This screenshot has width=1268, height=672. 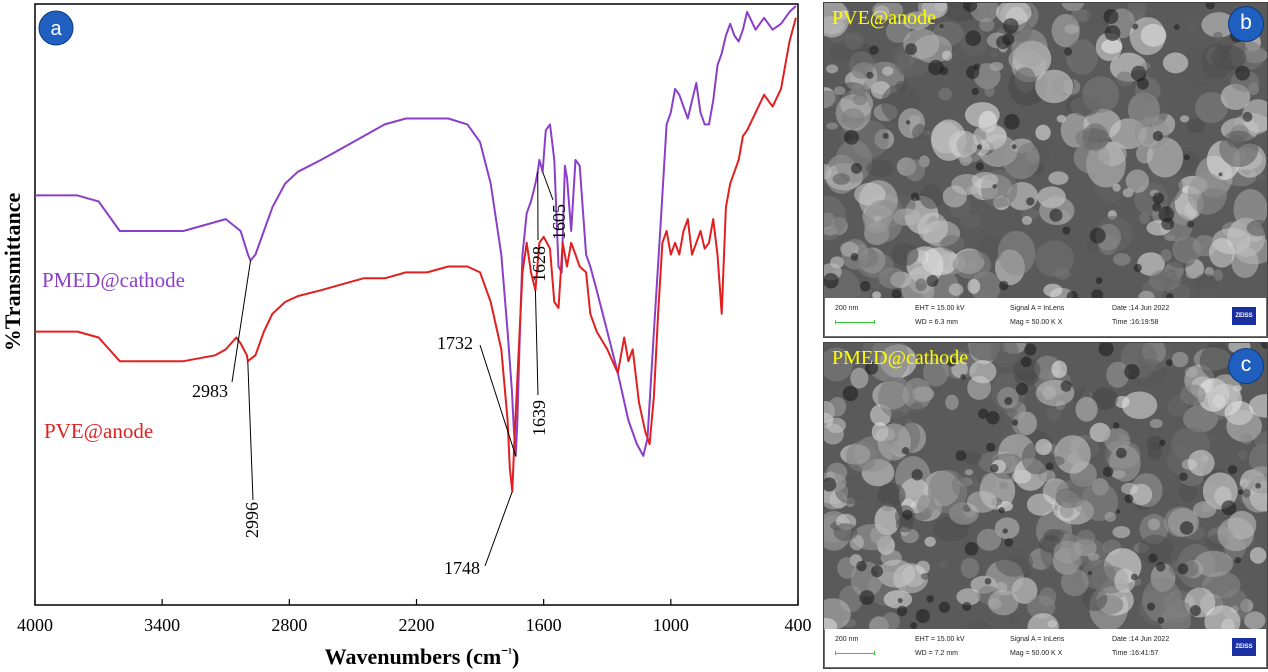 What do you see at coordinates (1045, 486) in the screenshot?
I see `sem-texture` at bounding box center [1045, 486].